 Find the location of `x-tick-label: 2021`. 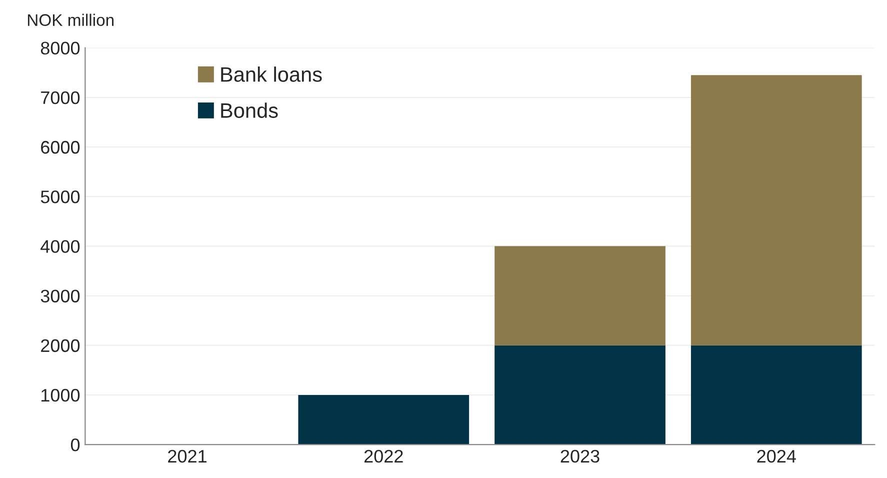

x-tick-label: 2021 is located at coordinates (187, 456).